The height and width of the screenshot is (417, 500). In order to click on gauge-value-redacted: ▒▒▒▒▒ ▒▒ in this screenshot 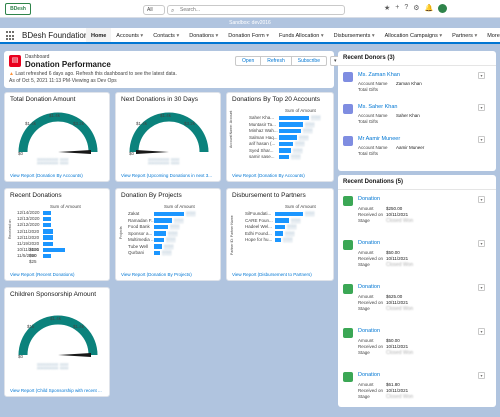, I will do `click(53, 162)`.